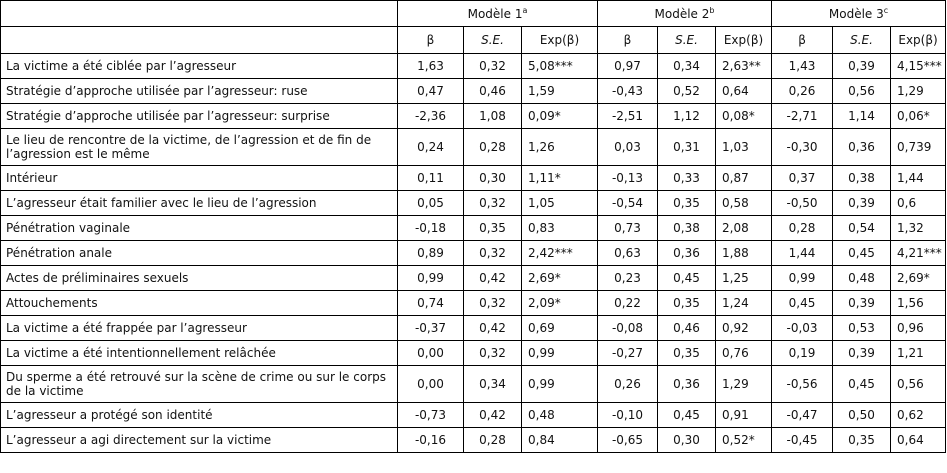 The height and width of the screenshot is (473, 947). What do you see at coordinates (862, 328) in the screenshot?
I see `se-cell: 0,53` at bounding box center [862, 328].